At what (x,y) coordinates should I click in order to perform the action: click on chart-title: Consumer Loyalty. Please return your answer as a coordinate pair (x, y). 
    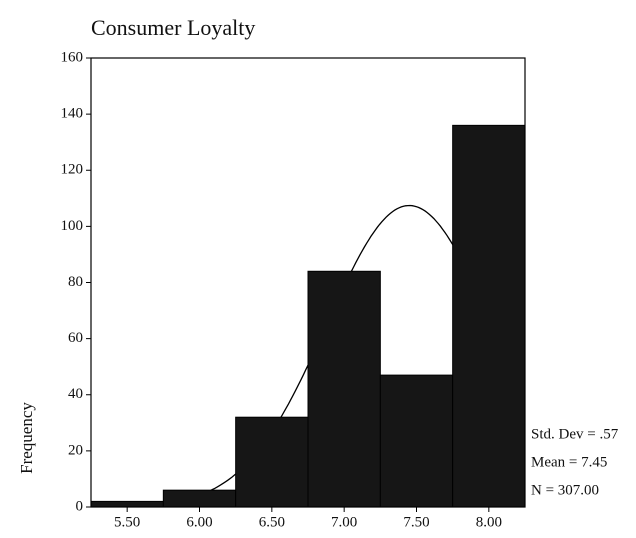
    Looking at the image, I should click on (173, 27).